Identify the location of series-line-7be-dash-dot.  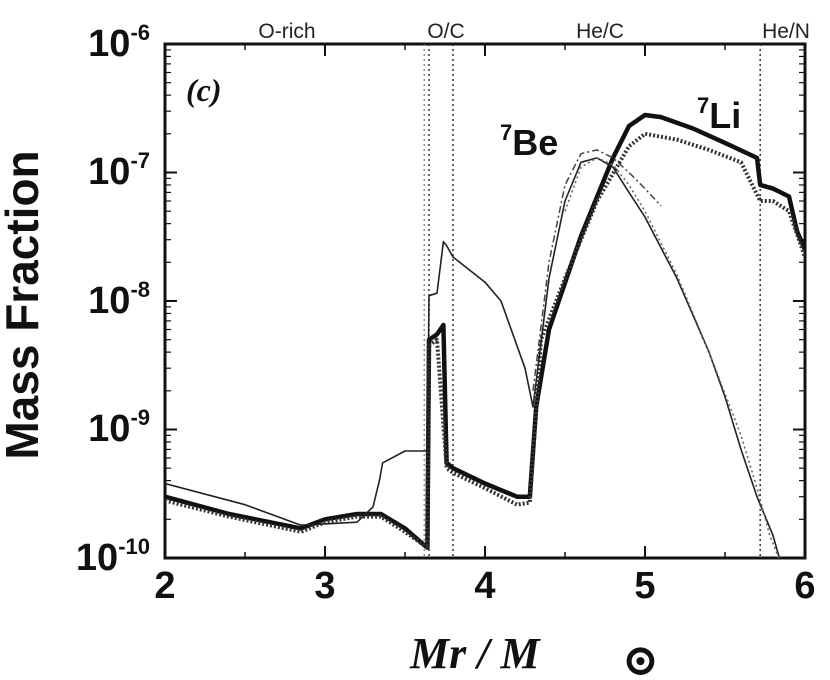
(597, 270).